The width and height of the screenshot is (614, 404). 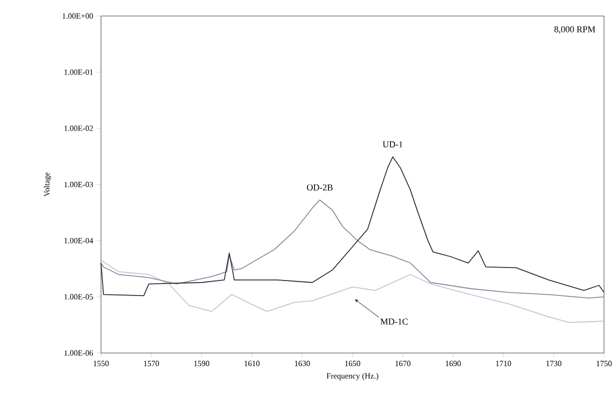 I want to click on annotation: UD-1, so click(x=392, y=144).